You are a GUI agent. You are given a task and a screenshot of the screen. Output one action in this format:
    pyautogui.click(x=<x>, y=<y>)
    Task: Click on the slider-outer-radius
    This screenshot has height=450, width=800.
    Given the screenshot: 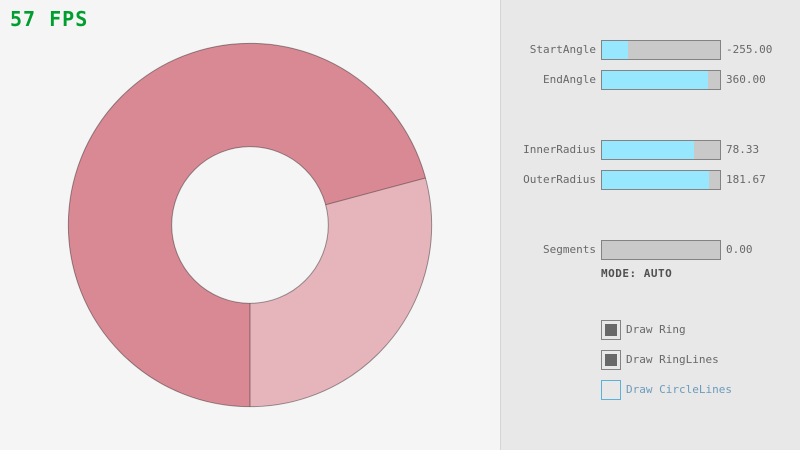 What is the action you would take?
    pyautogui.click(x=661, y=180)
    